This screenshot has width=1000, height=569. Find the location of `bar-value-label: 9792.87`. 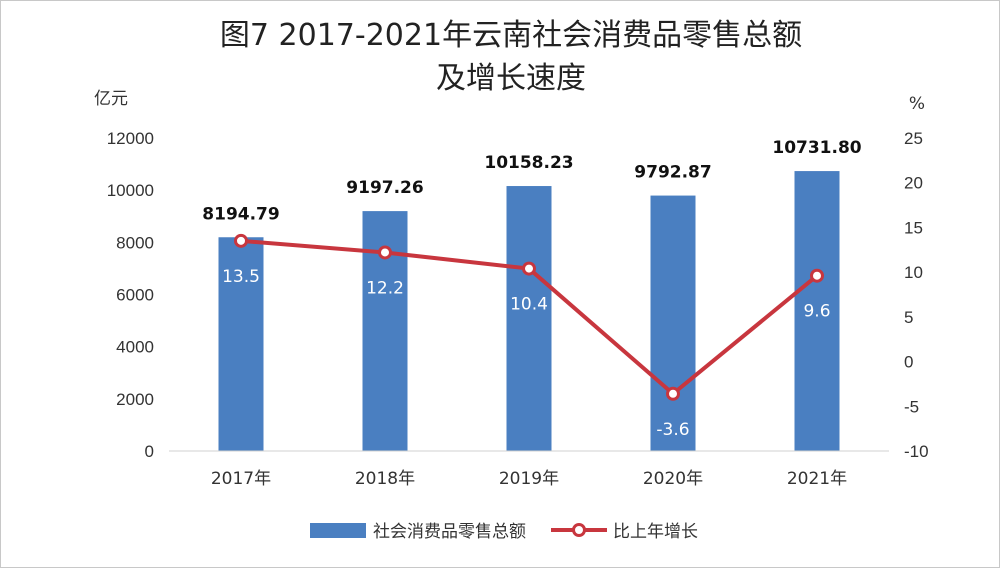

bar-value-label: 9792.87 is located at coordinates (672, 173).